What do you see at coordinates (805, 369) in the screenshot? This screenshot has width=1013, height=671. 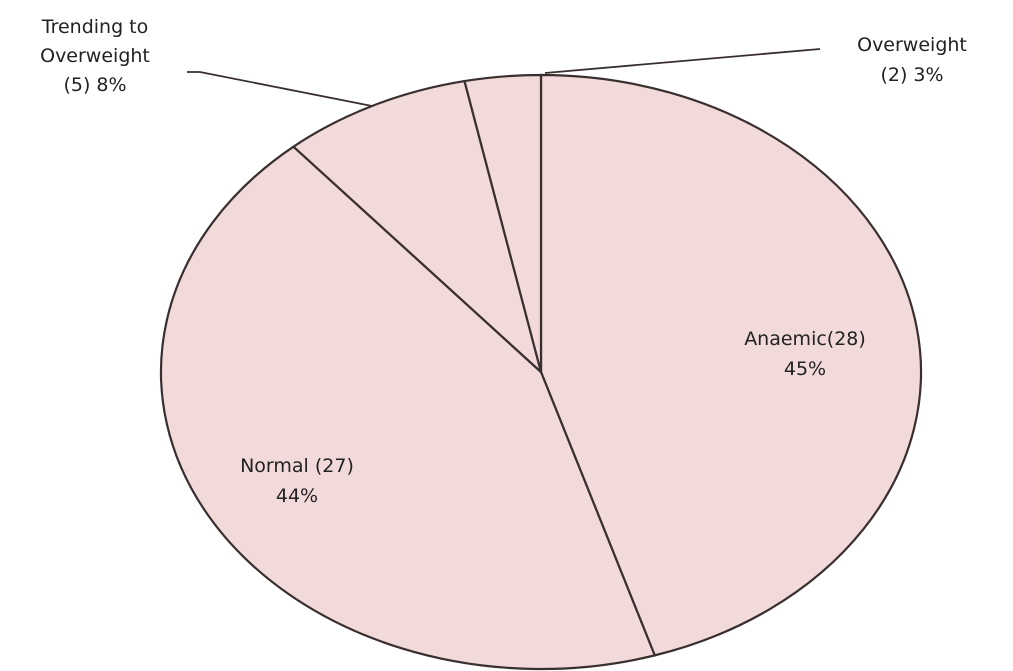 I see `data-label-line: 45%` at bounding box center [805, 369].